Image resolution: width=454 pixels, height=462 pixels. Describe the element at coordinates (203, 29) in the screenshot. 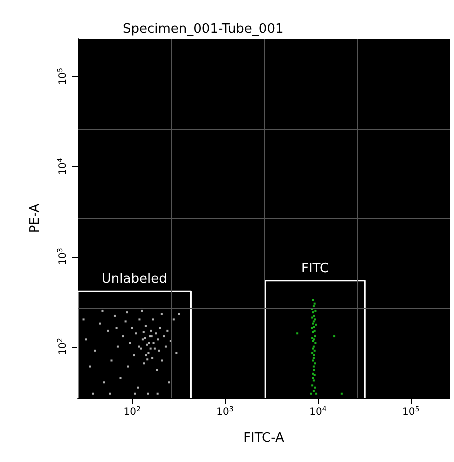

I see `chart-title: Specimen_001-Tube_001` at that location.